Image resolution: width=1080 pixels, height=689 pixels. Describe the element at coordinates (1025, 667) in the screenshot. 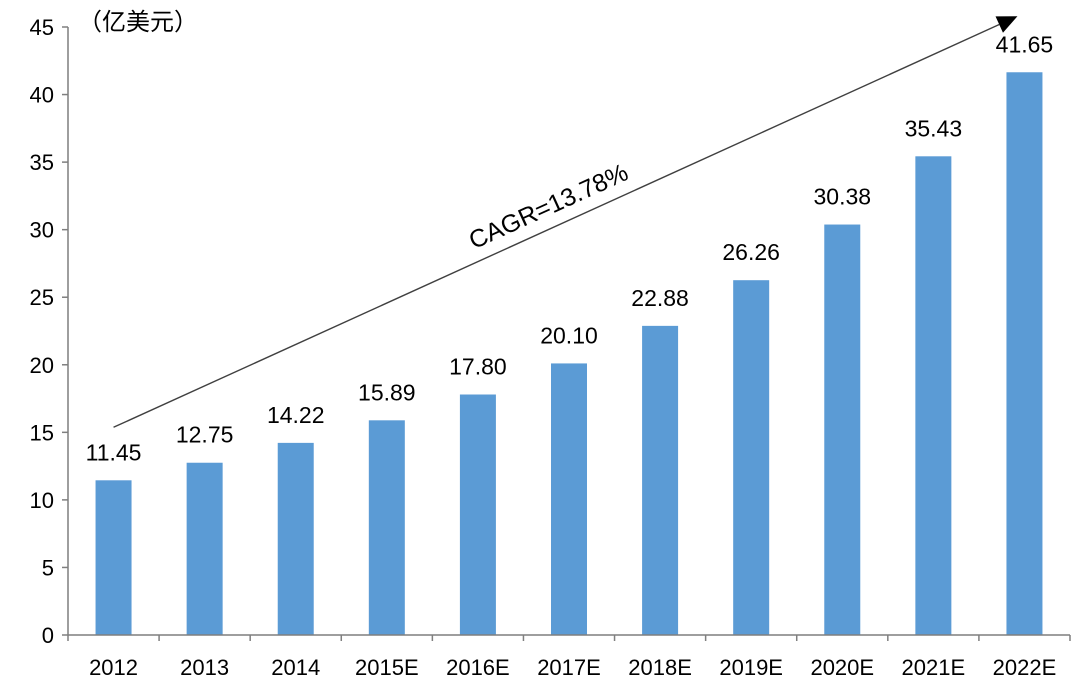

I see `x-tick-label: 2022E` at that location.